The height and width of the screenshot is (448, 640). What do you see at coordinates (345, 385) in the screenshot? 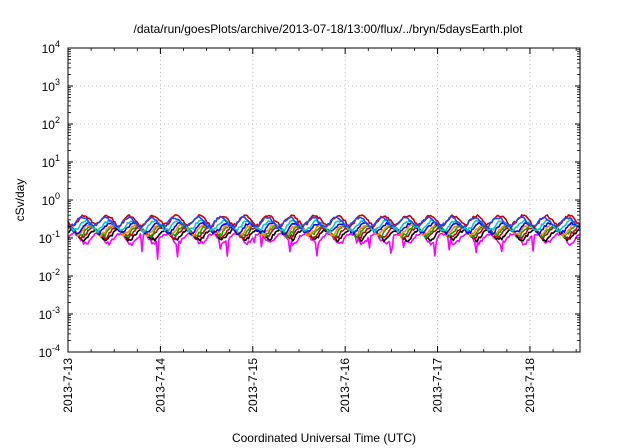
I see `x-tick-label: 2013-7-16` at bounding box center [345, 385].